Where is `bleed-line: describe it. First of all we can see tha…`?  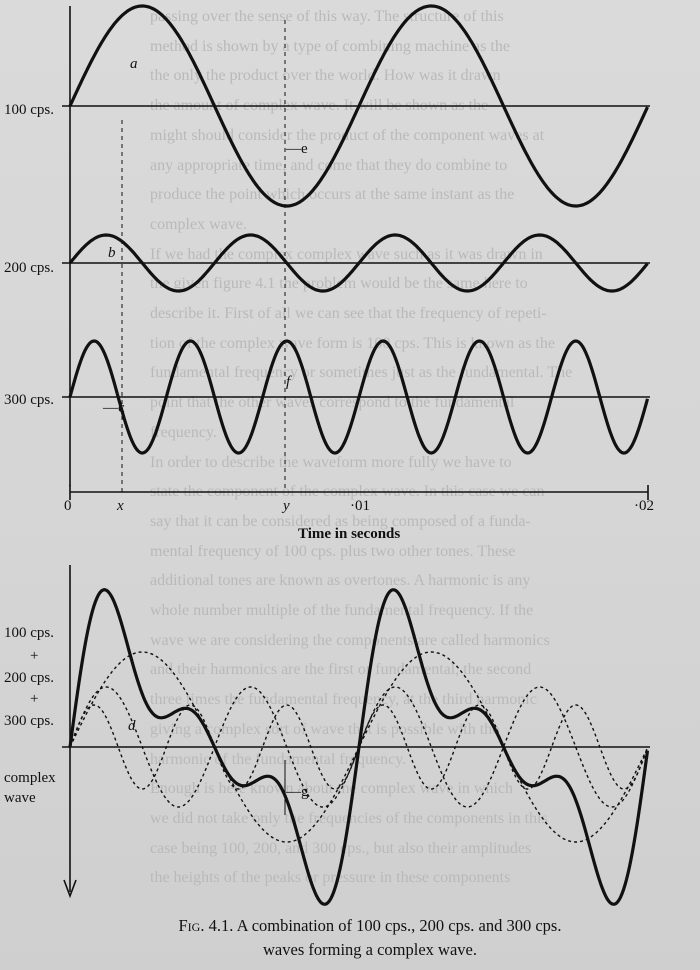 bleed-line: describe it. First of all we can see tha… is located at coordinates (348, 313).